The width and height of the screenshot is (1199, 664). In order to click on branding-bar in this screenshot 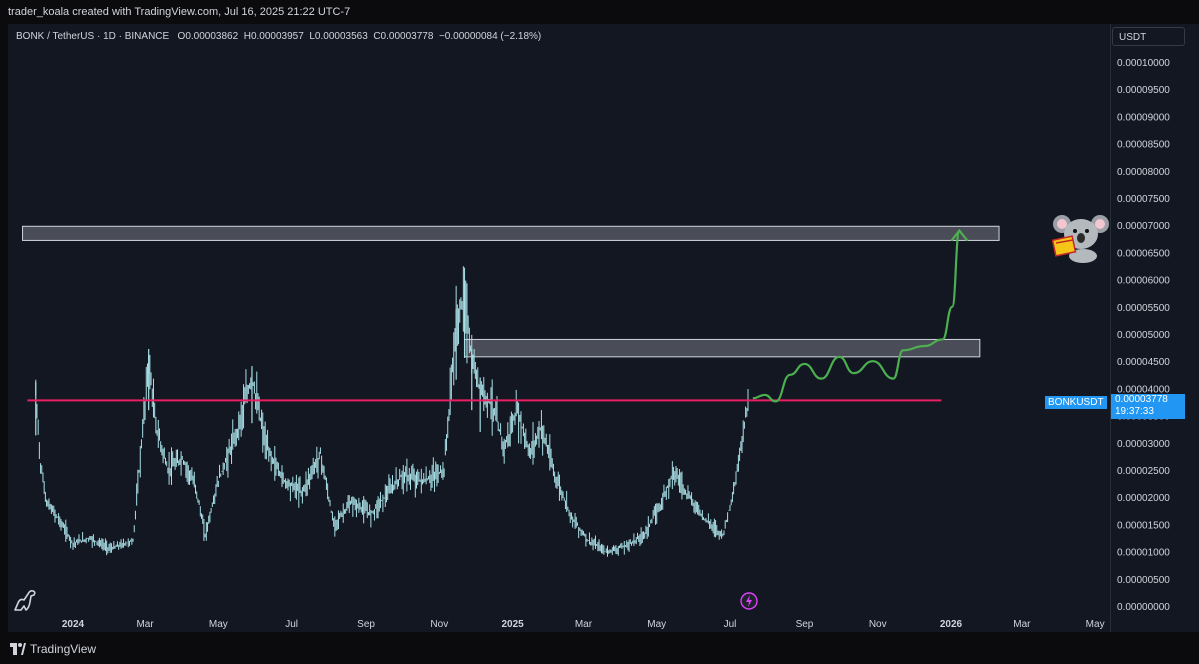, I will do `click(599, 648)`.